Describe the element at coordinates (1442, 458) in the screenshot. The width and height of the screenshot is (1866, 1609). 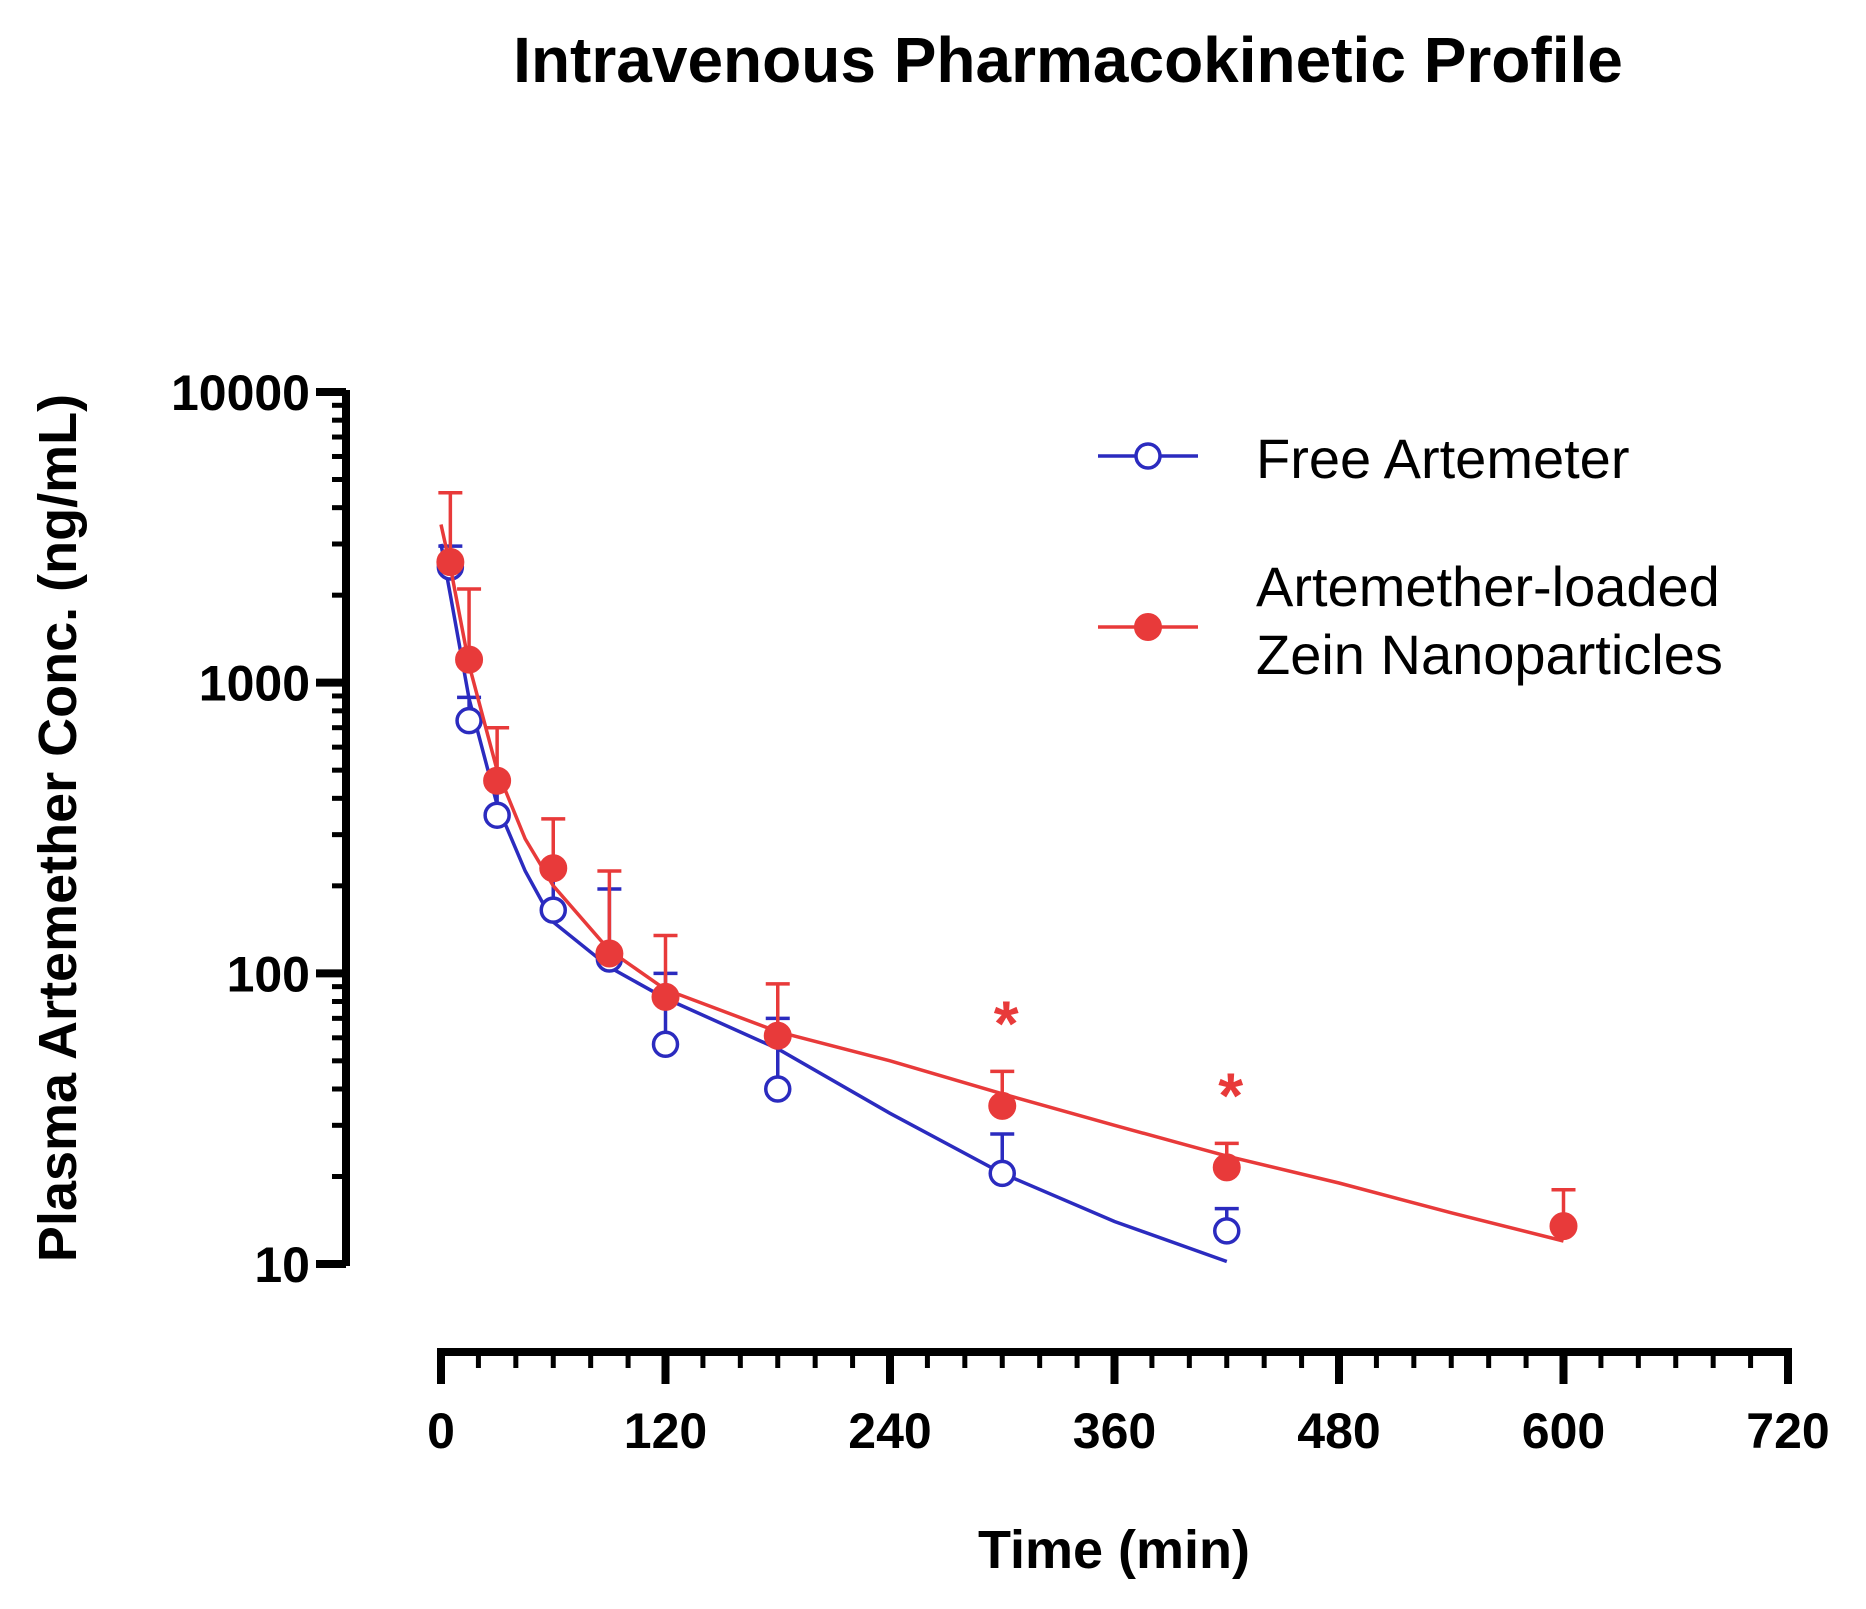
I see `legend-label: Free Artemeter` at that location.